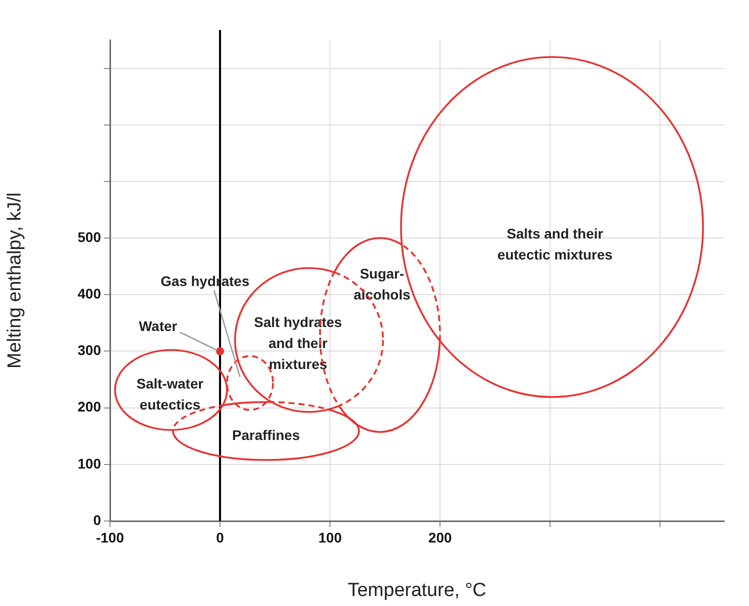 This screenshot has width=749, height=606. I want to click on annotation: Sugar-alcohols, so click(382, 283).